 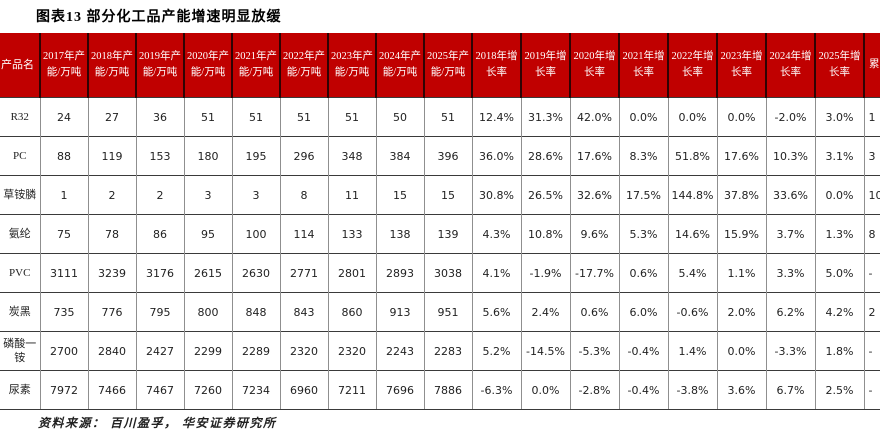 I want to click on growth-cell: 2.4%, so click(x=545, y=312).